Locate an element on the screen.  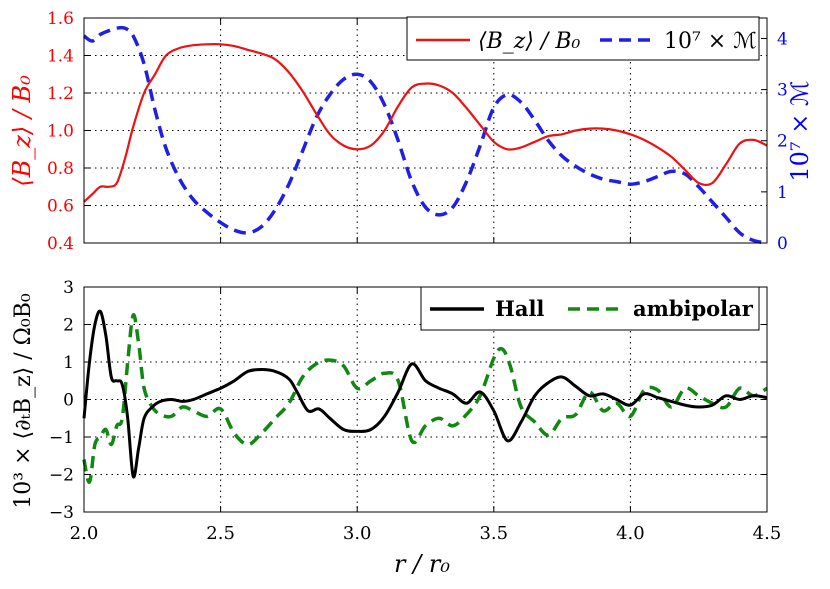
top-legend: ⟨B_z⟩ / B₀ 10⁷ × ℳ is located at coordinates (583, 38).